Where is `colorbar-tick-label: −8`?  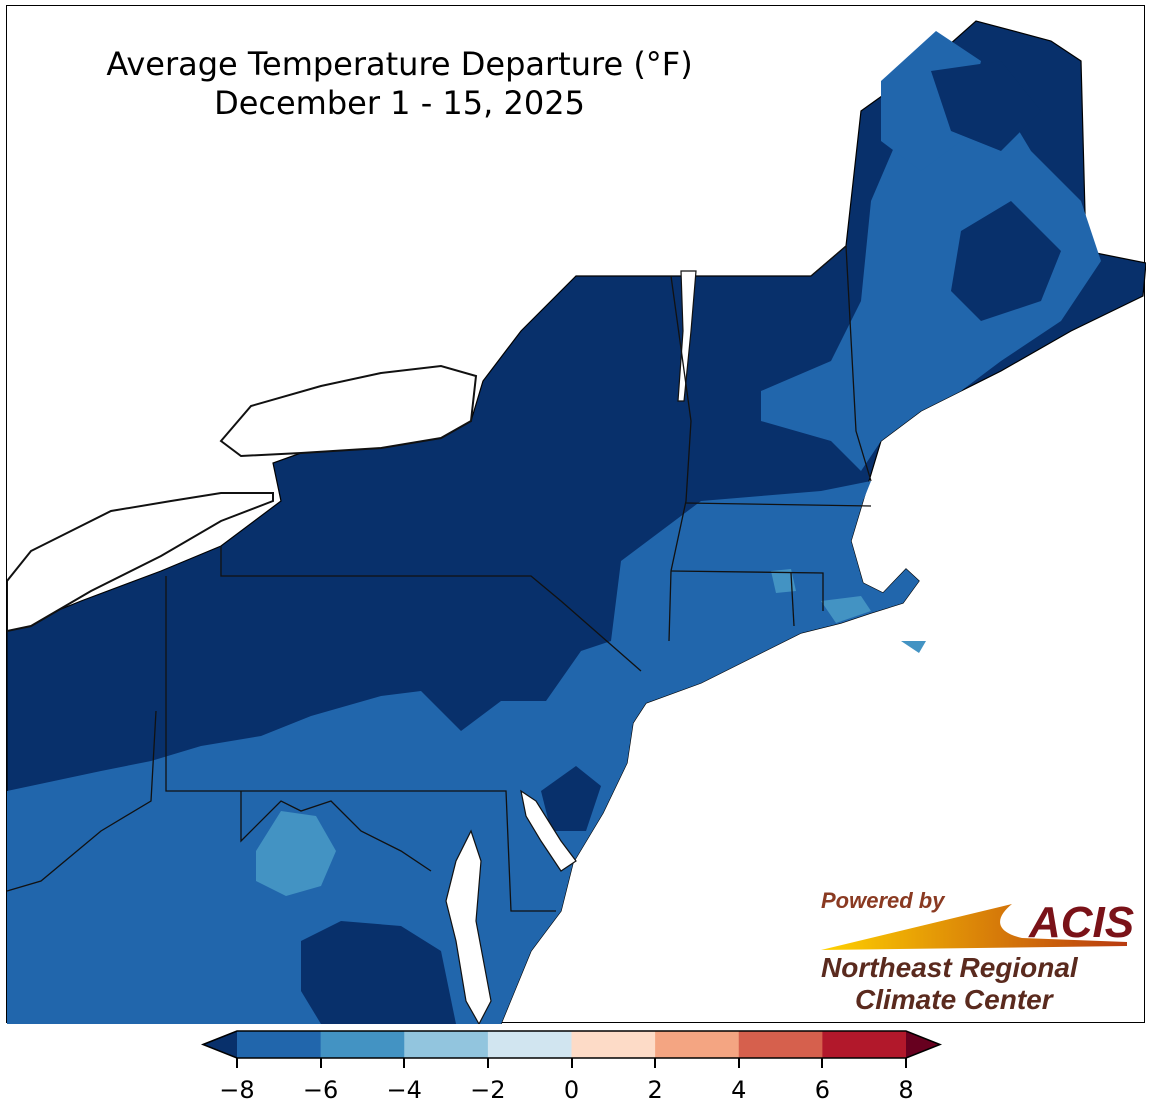
colorbar-tick-label: −8 is located at coordinates (237, 1090).